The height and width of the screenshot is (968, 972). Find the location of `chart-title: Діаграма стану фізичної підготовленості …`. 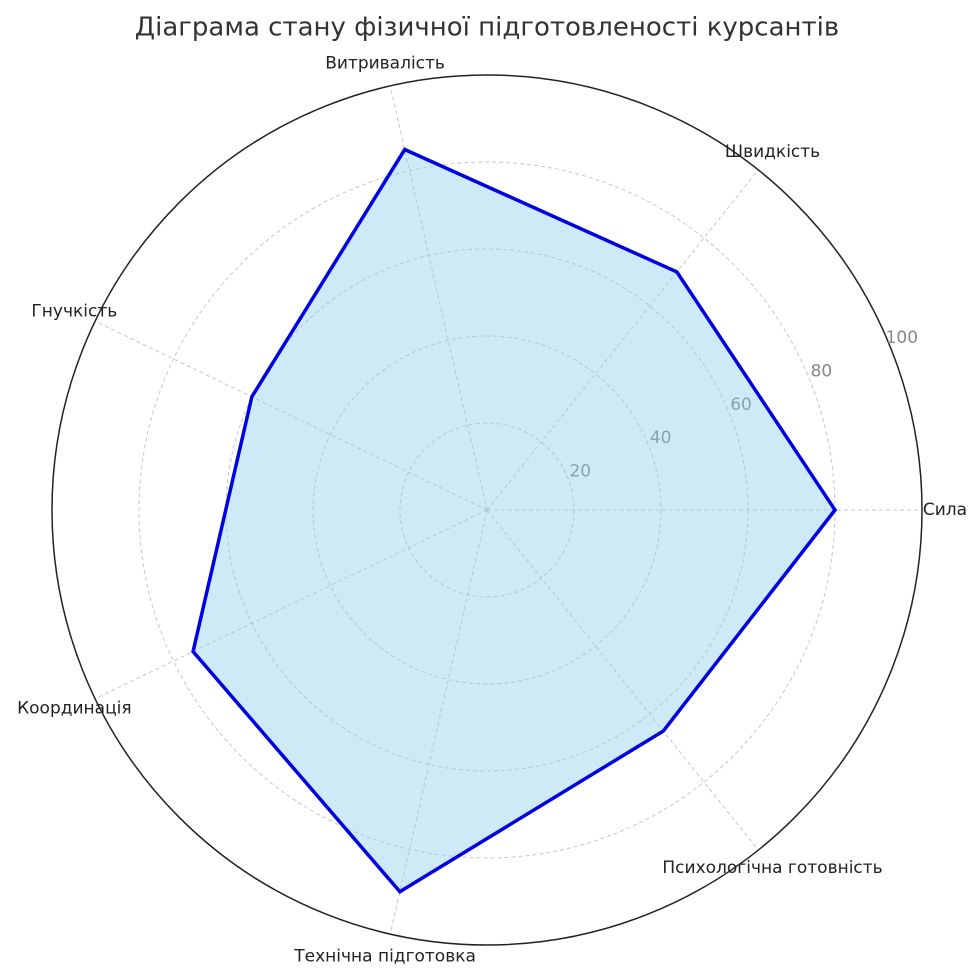

chart-title: Діаграма стану фізичної підготовленості … is located at coordinates (487, 28).